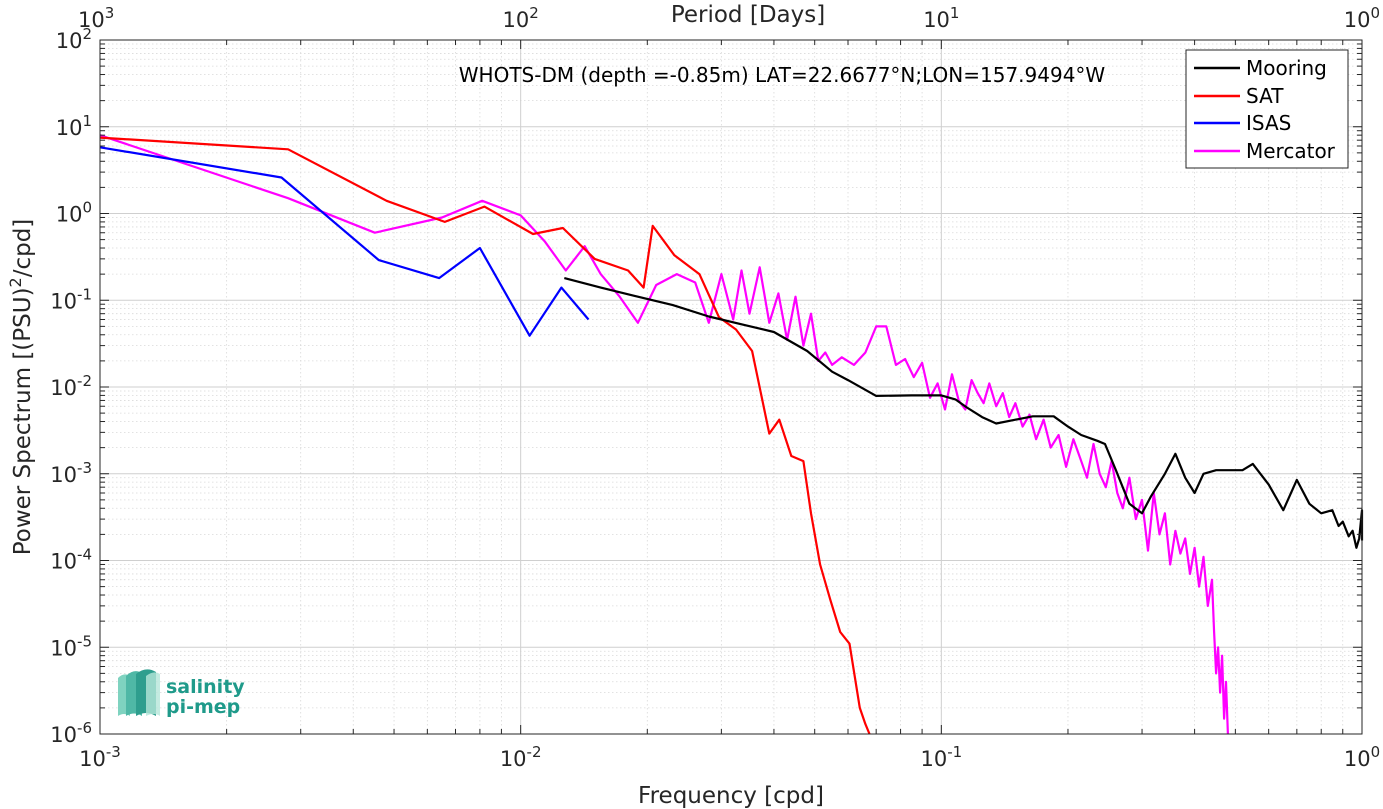  I want to click on y-tick-label: 10¹, so click(74, 126).